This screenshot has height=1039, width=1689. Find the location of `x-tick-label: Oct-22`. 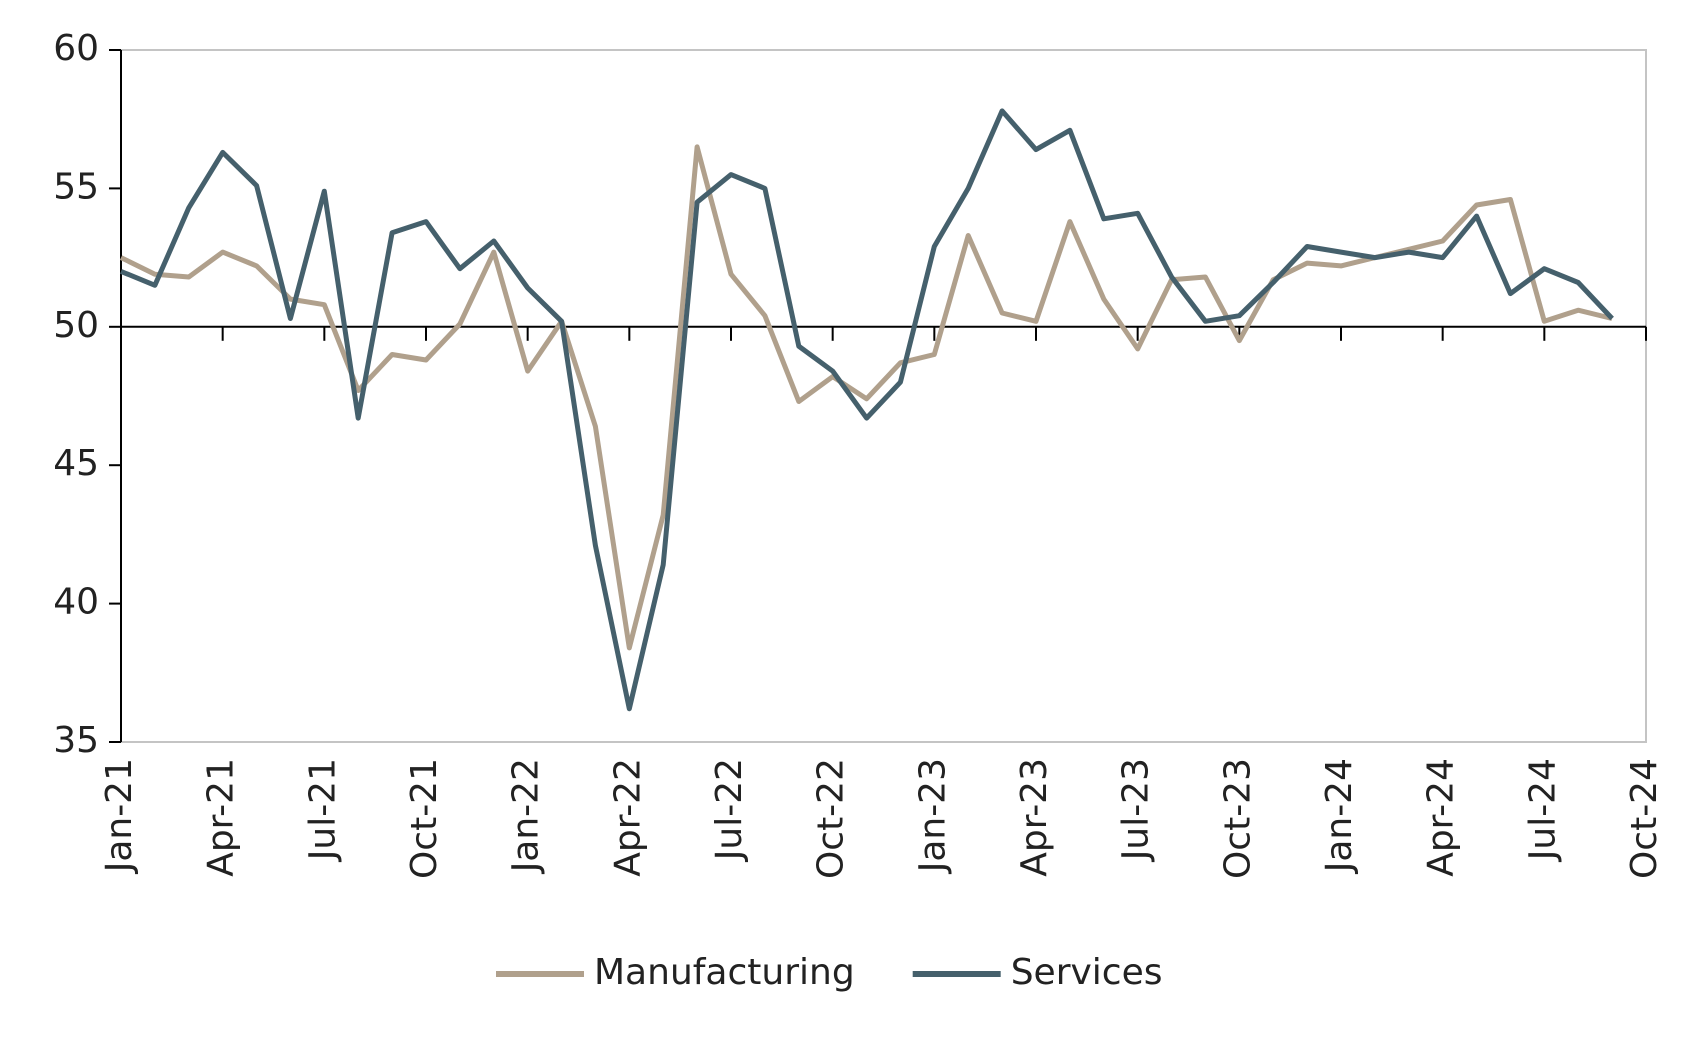

x-tick-label: Oct-22 is located at coordinates (831, 818).